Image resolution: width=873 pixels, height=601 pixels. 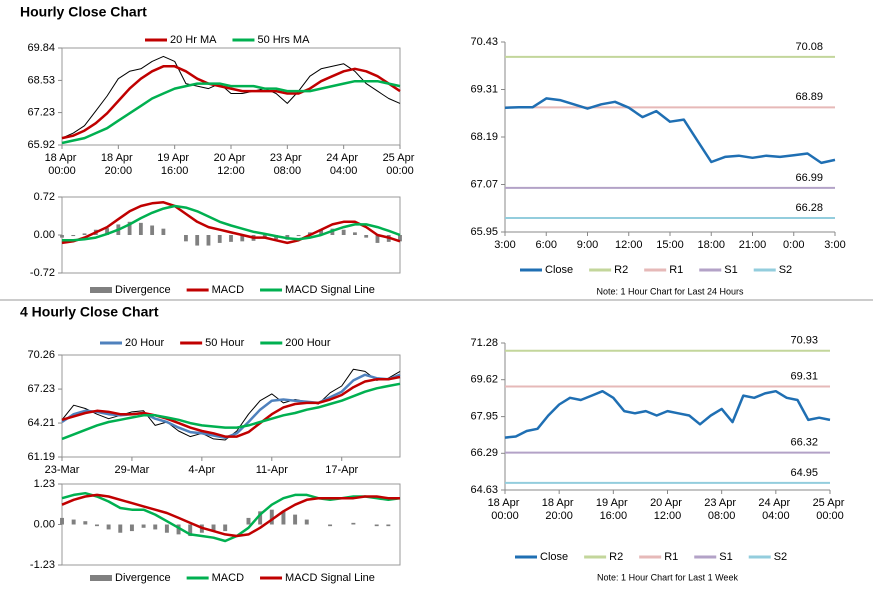 What do you see at coordinates (484, 184) in the screenshot?
I see `y-tick-label: 67.07` at bounding box center [484, 184].